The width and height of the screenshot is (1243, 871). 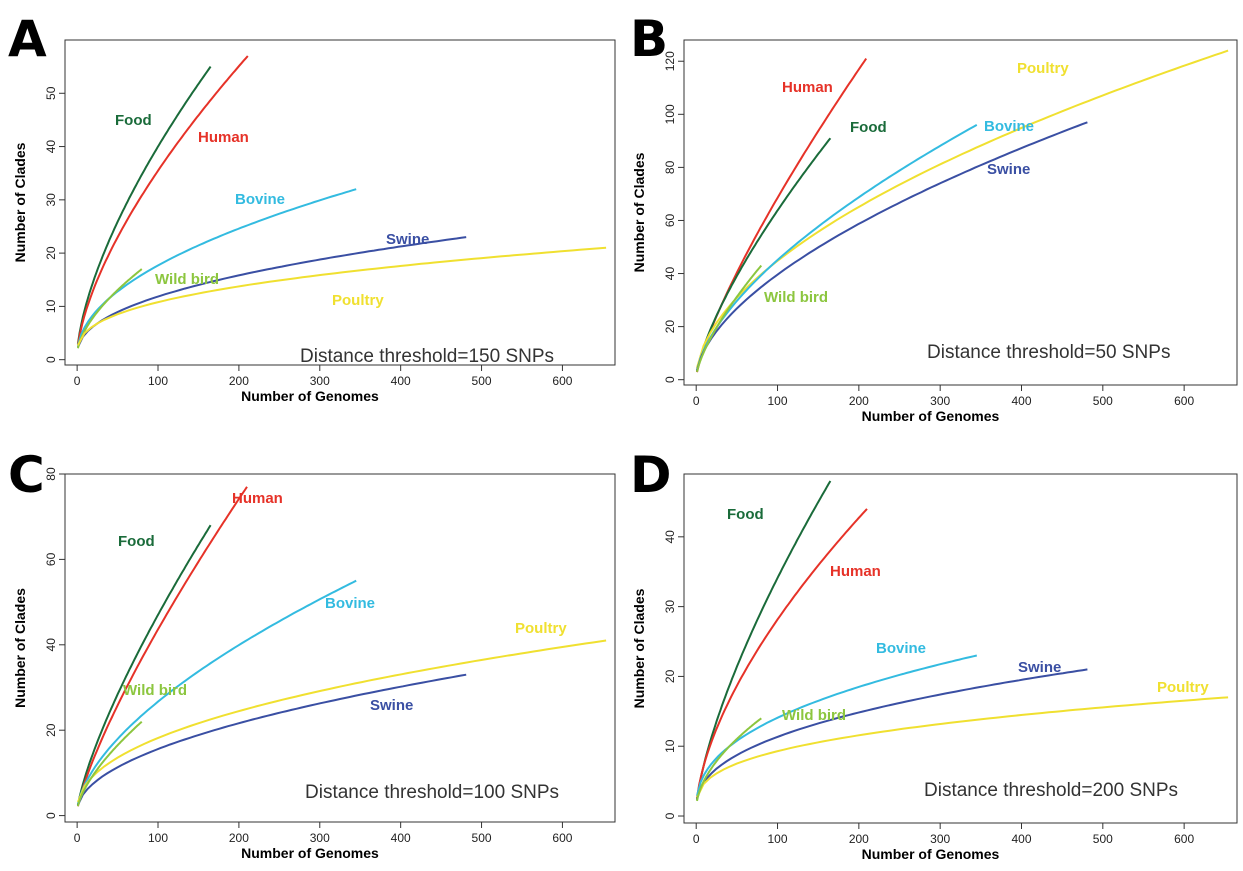 What do you see at coordinates (27, 39) in the screenshot?
I see `panel-letter: A` at bounding box center [27, 39].